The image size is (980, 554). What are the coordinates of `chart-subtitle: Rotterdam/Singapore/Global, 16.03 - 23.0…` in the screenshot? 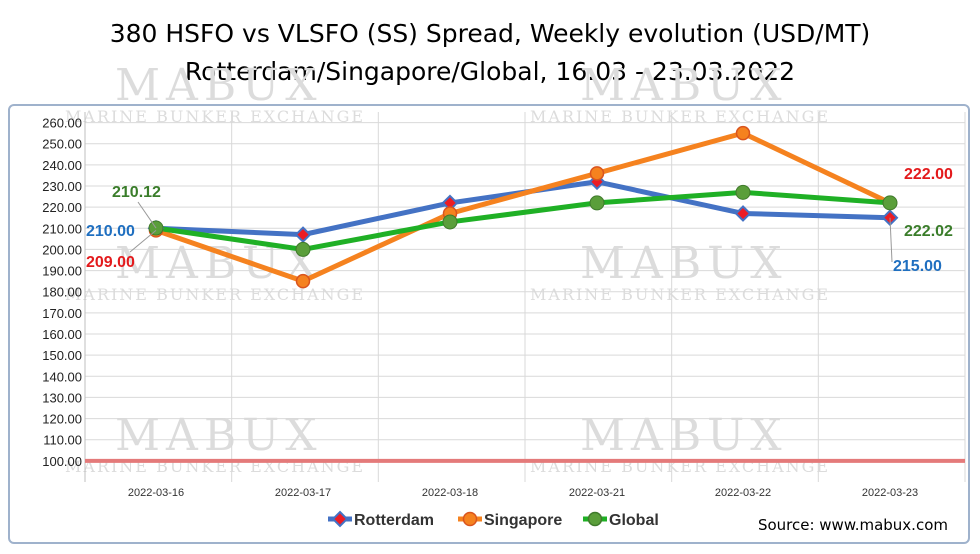 It's located at (490, 71).